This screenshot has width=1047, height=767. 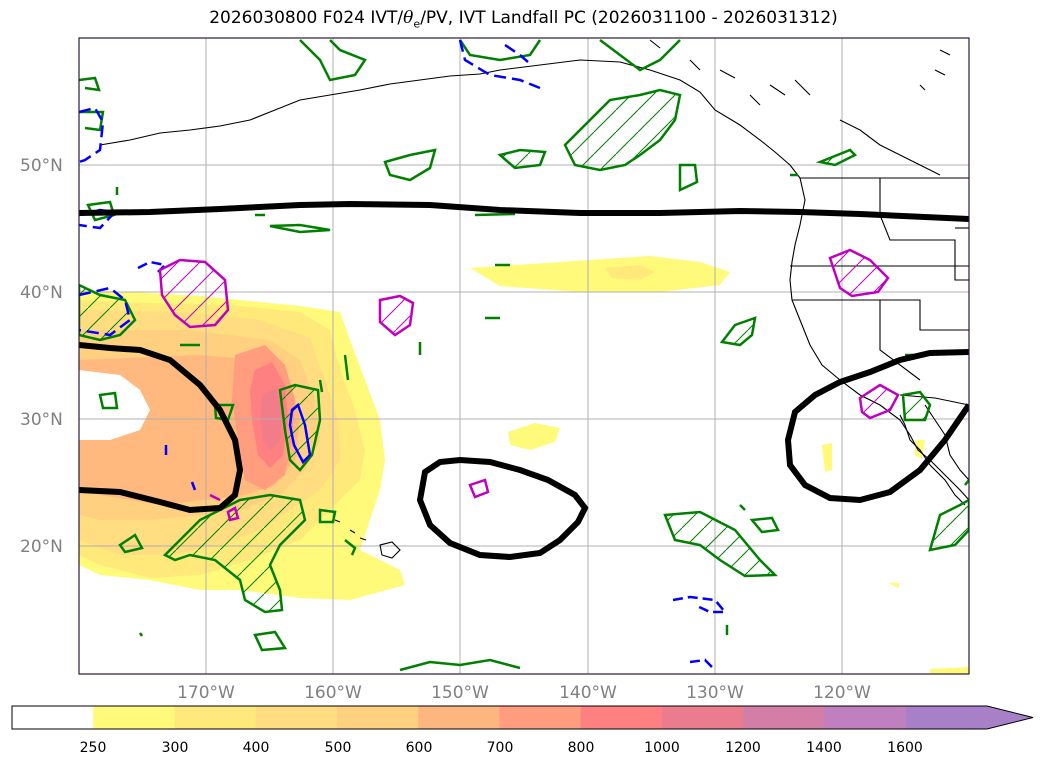 I want to click on lat-label: 40°N, so click(x=41, y=293).